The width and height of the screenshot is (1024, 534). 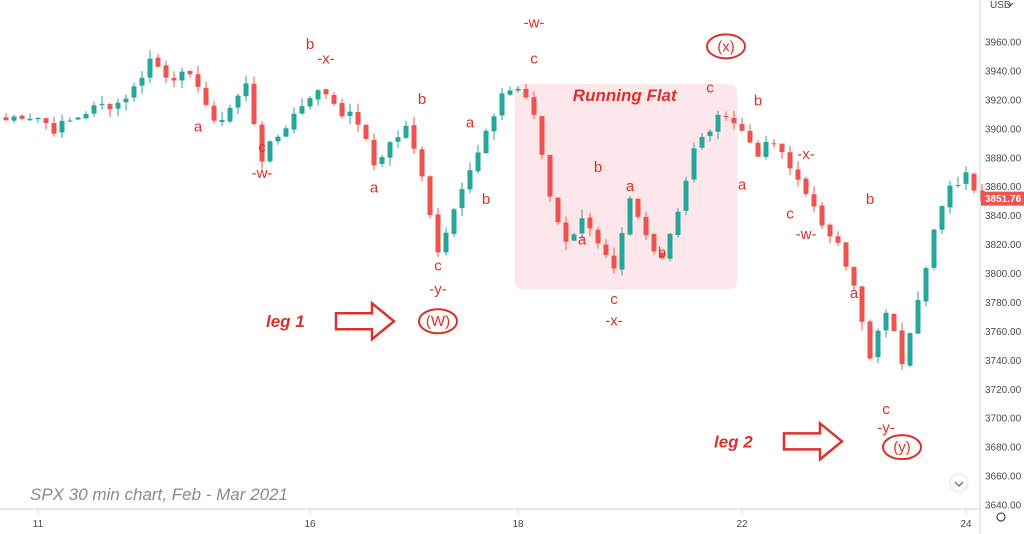 I want to click on x-axis-background, so click(x=512, y=521).